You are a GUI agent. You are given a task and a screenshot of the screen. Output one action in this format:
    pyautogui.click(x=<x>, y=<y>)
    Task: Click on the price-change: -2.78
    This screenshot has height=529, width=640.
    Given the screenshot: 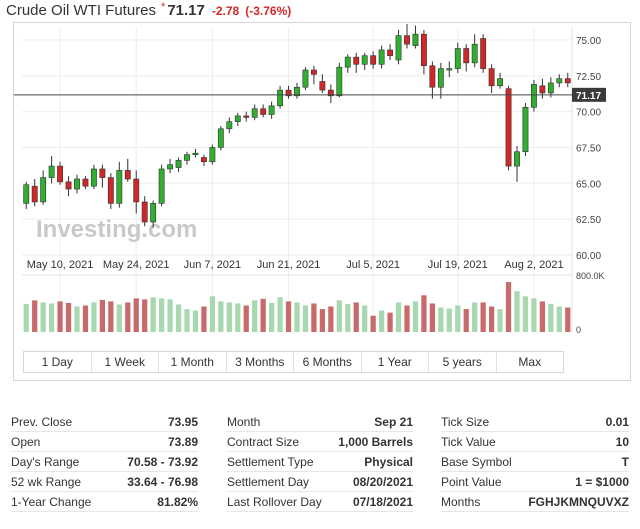 What is the action you would take?
    pyautogui.click(x=225, y=11)
    